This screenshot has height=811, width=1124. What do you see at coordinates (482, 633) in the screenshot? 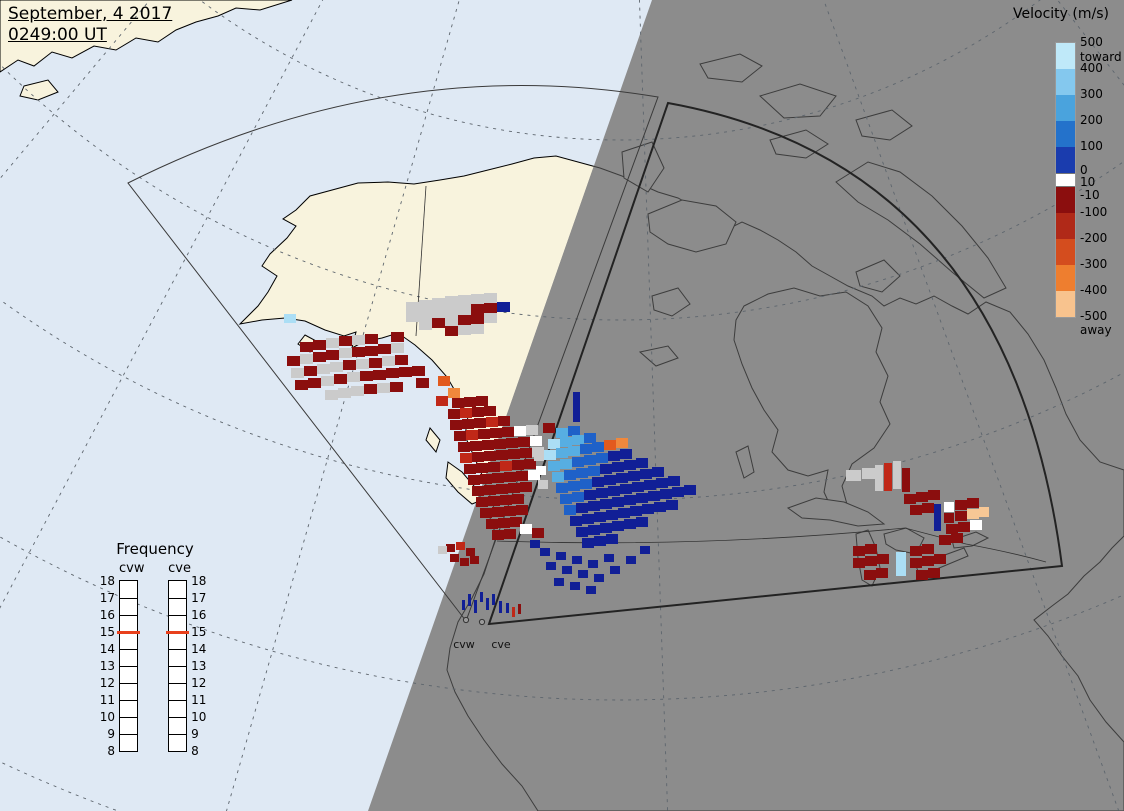
I see `radar-sites-layer: cvw cve` at bounding box center [482, 633].